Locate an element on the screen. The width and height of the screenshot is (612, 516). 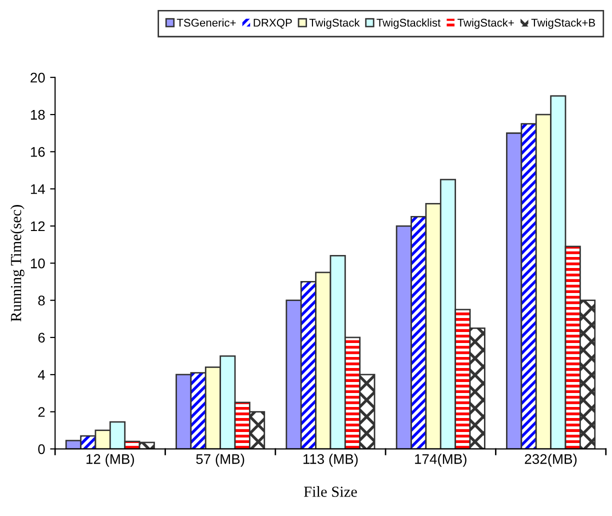
x-tick-label: 57 (MB) is located at coordinates (220, 460).